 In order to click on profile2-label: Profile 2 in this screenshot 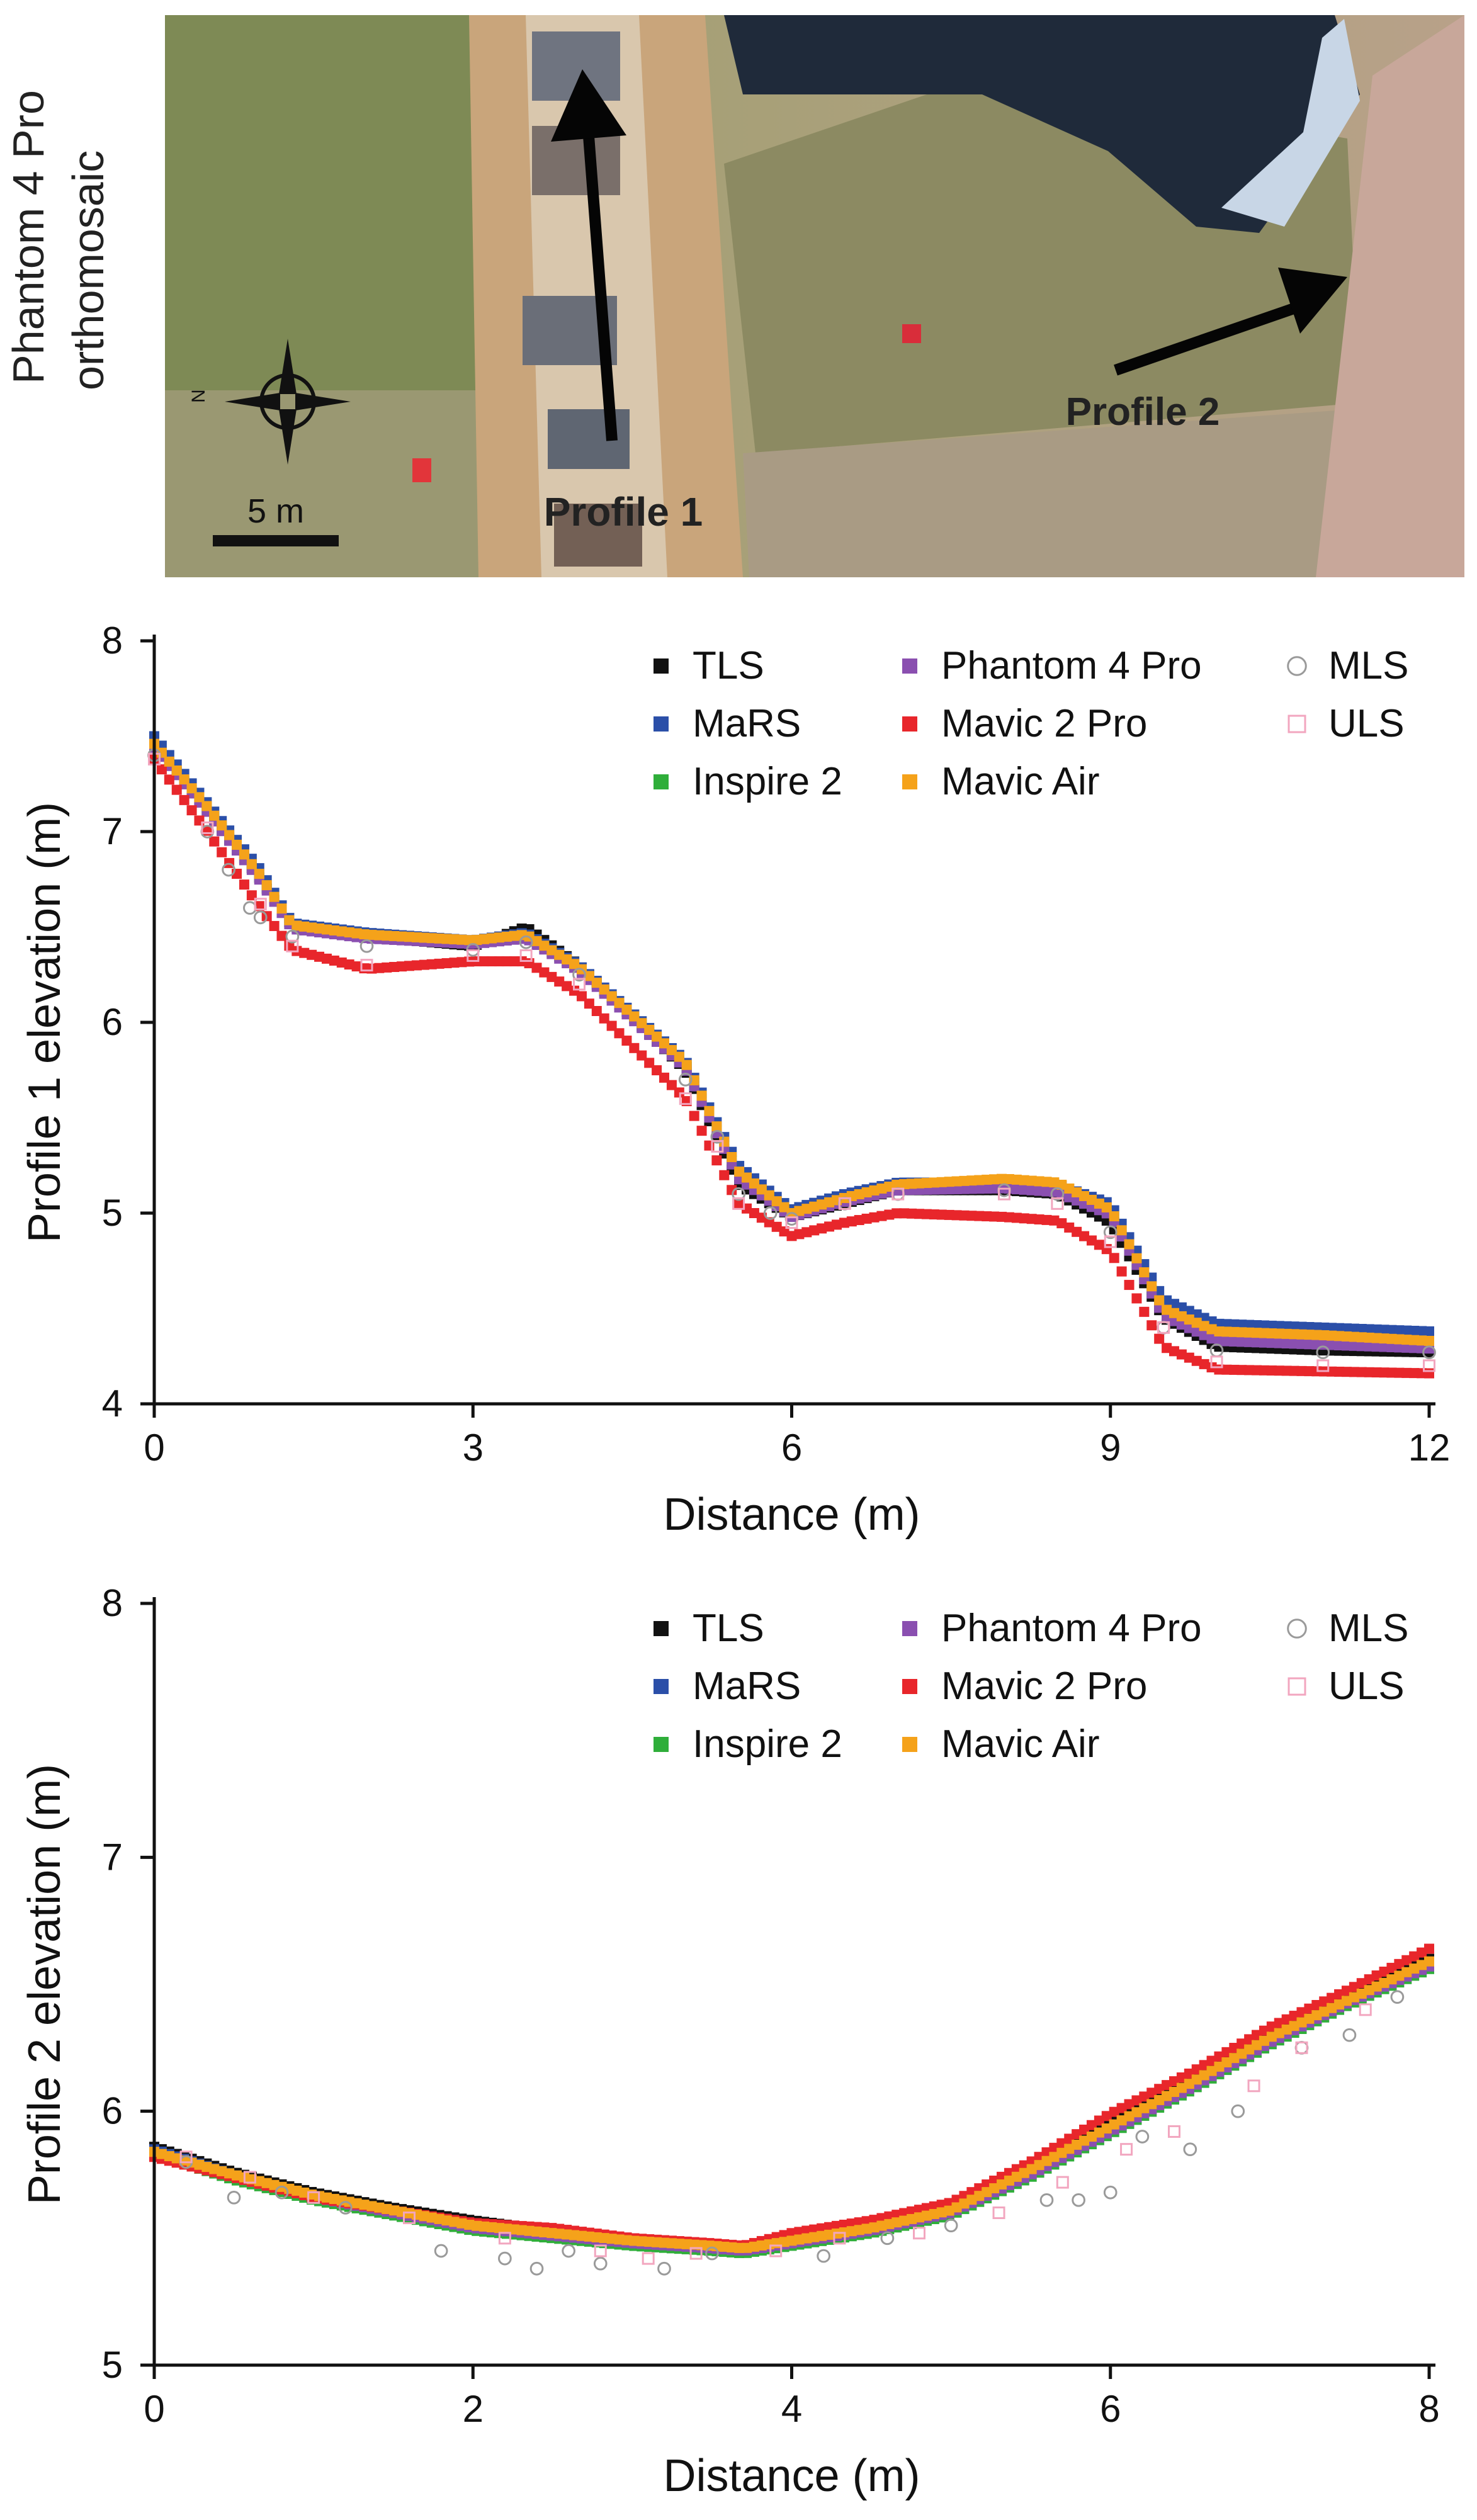, I will do `click(1143, 412)`.